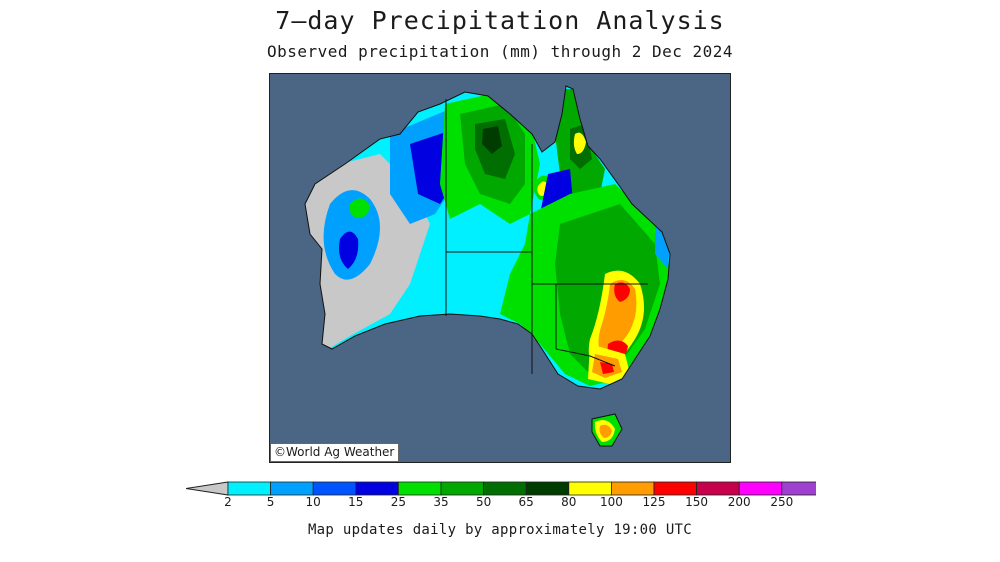 This screenshot has height=562, width=1000. What do you see at coordinates (569, 502) in the screenshot?
I see `legend-label: 80` at bounding box center [569, 502].